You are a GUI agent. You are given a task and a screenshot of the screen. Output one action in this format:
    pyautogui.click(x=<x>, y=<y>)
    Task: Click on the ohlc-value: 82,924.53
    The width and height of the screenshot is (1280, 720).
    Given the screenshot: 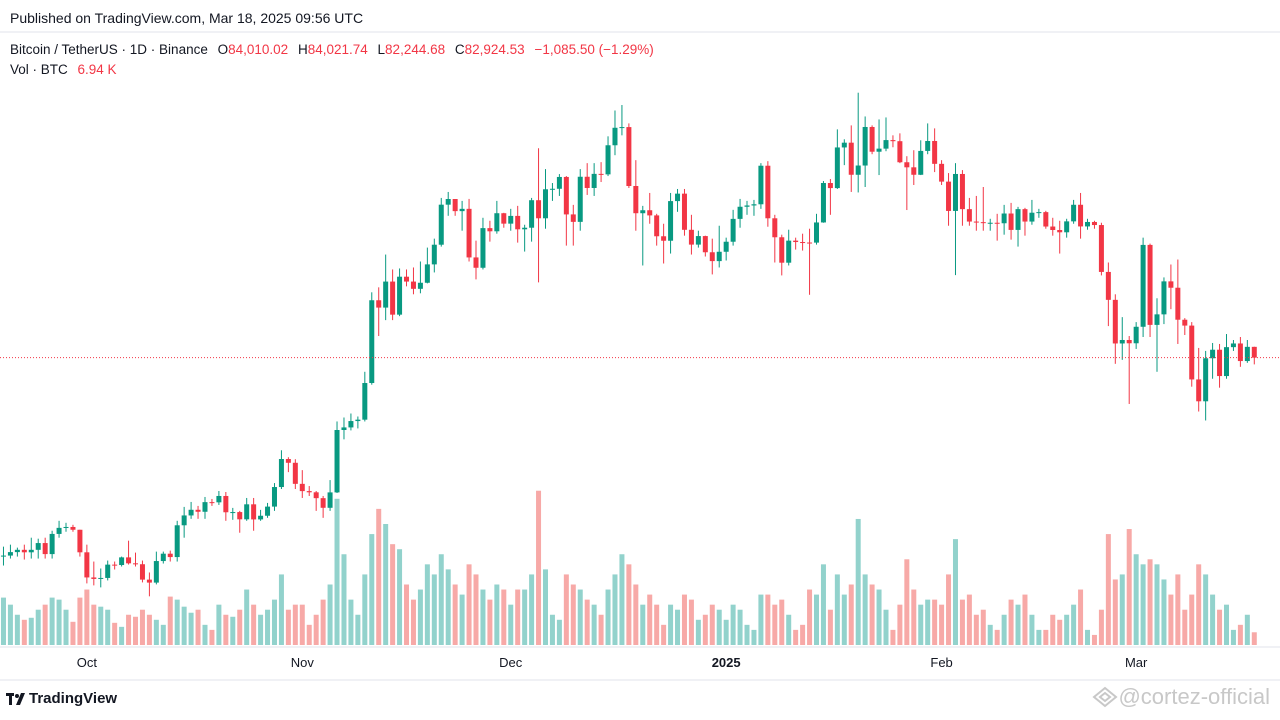 What is the action you would take?
    pyautogui.click(x=494, y=49)
    